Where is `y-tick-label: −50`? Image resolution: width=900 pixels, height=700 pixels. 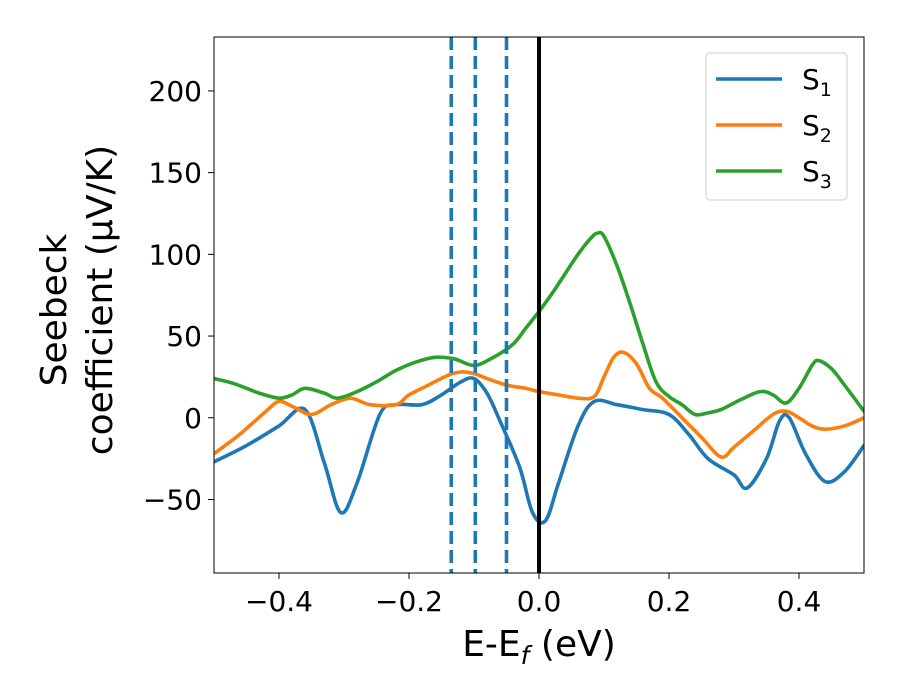
y-tick-label: −50 is located at coordinates (172, 499).